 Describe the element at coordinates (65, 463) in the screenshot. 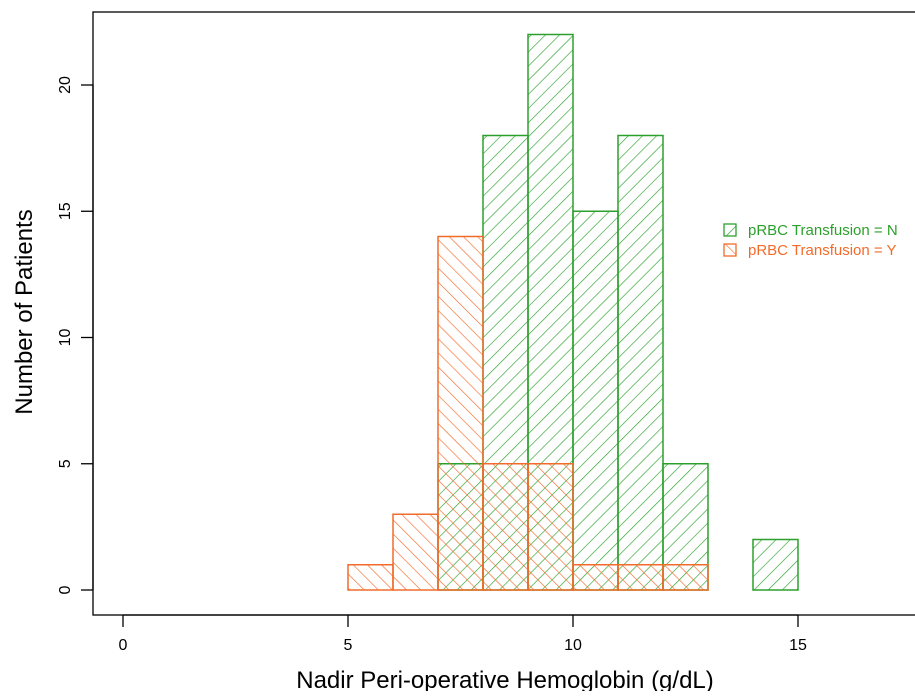

I see `y-tick-label: 5` at that location.